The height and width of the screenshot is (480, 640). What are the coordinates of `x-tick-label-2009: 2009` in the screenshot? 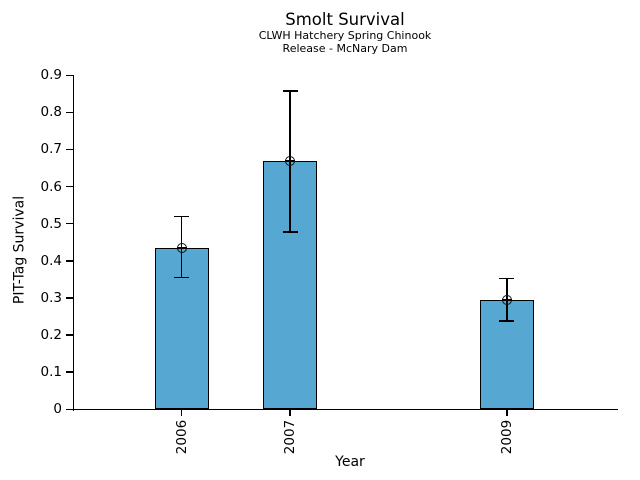 It's located at (506, 437).